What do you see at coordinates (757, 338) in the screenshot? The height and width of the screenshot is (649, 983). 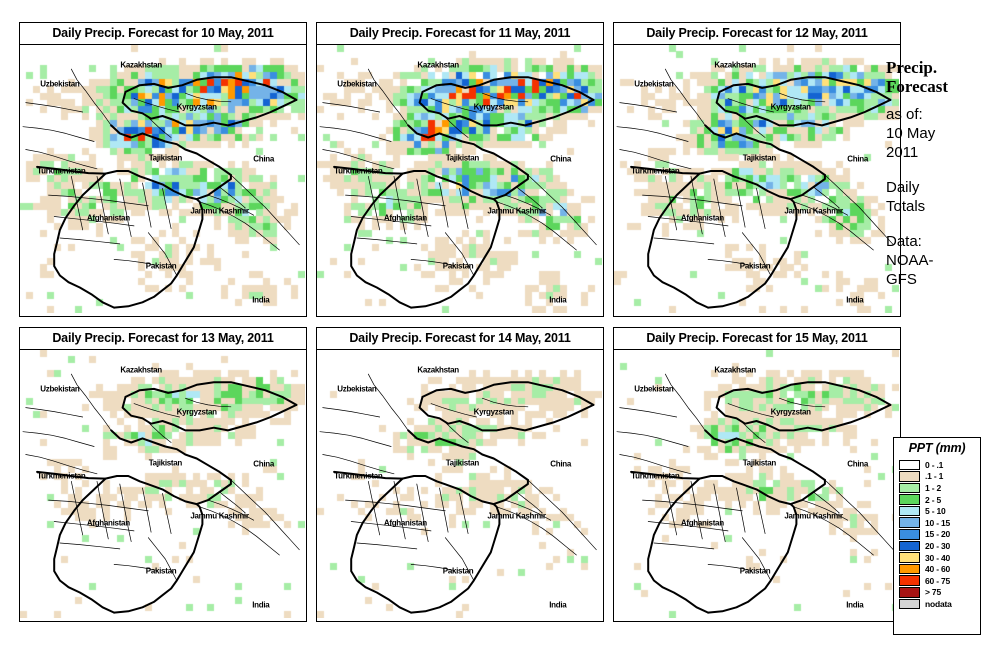 I see `panel-title: Daily Precip. Forecast for 15 May, 2011` at bounding box center [757, 338].